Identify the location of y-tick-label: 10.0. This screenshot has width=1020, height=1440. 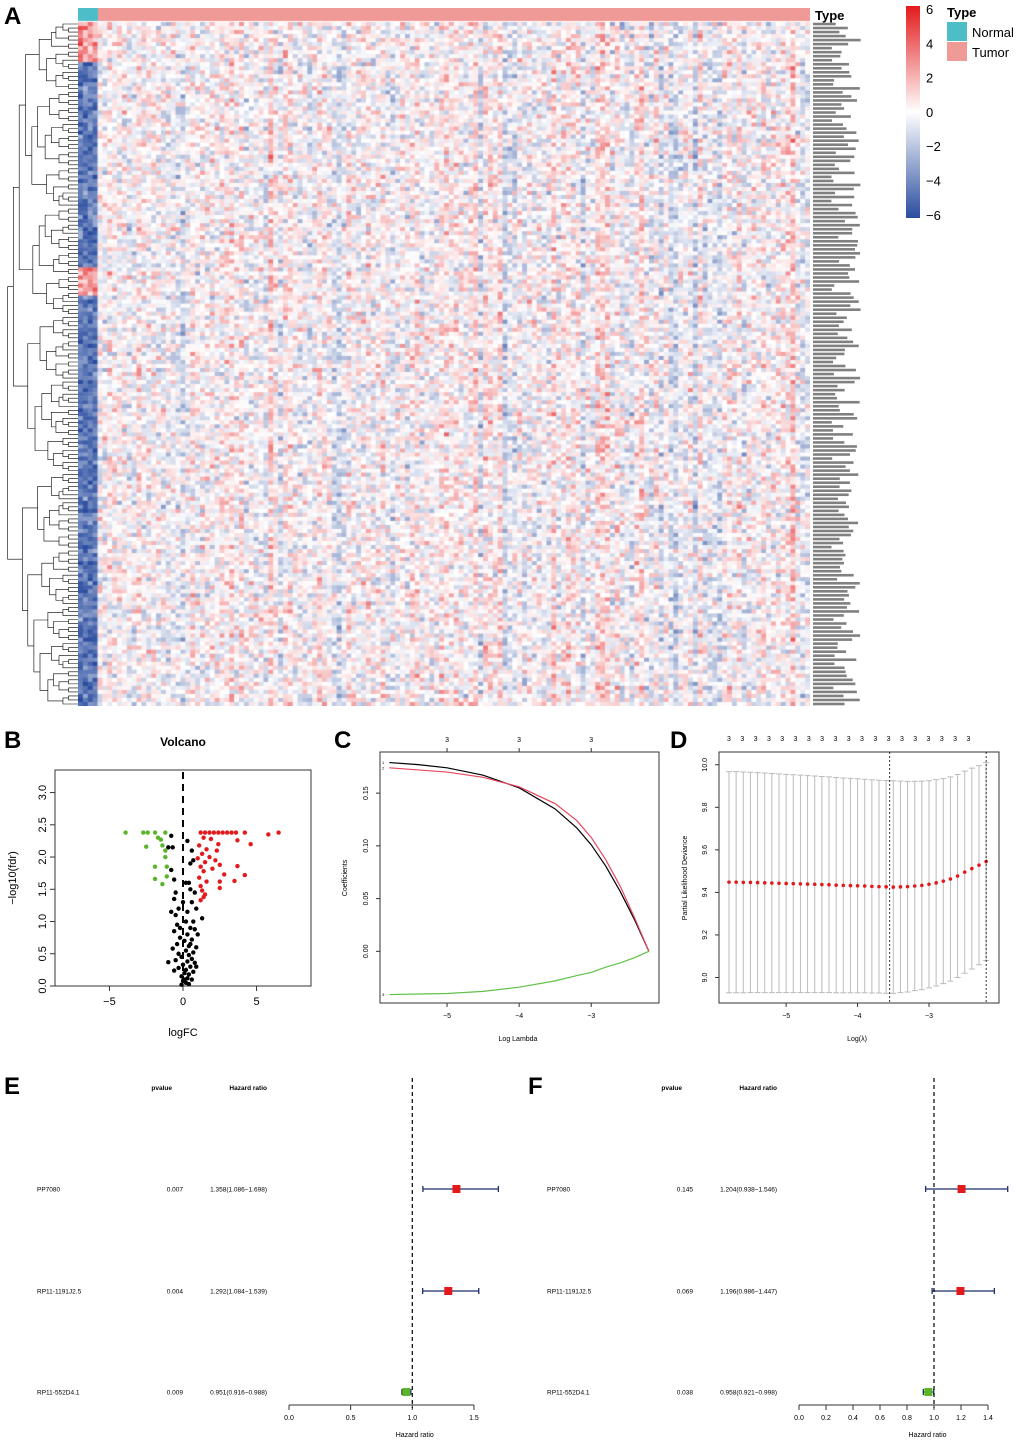
(705, 765).